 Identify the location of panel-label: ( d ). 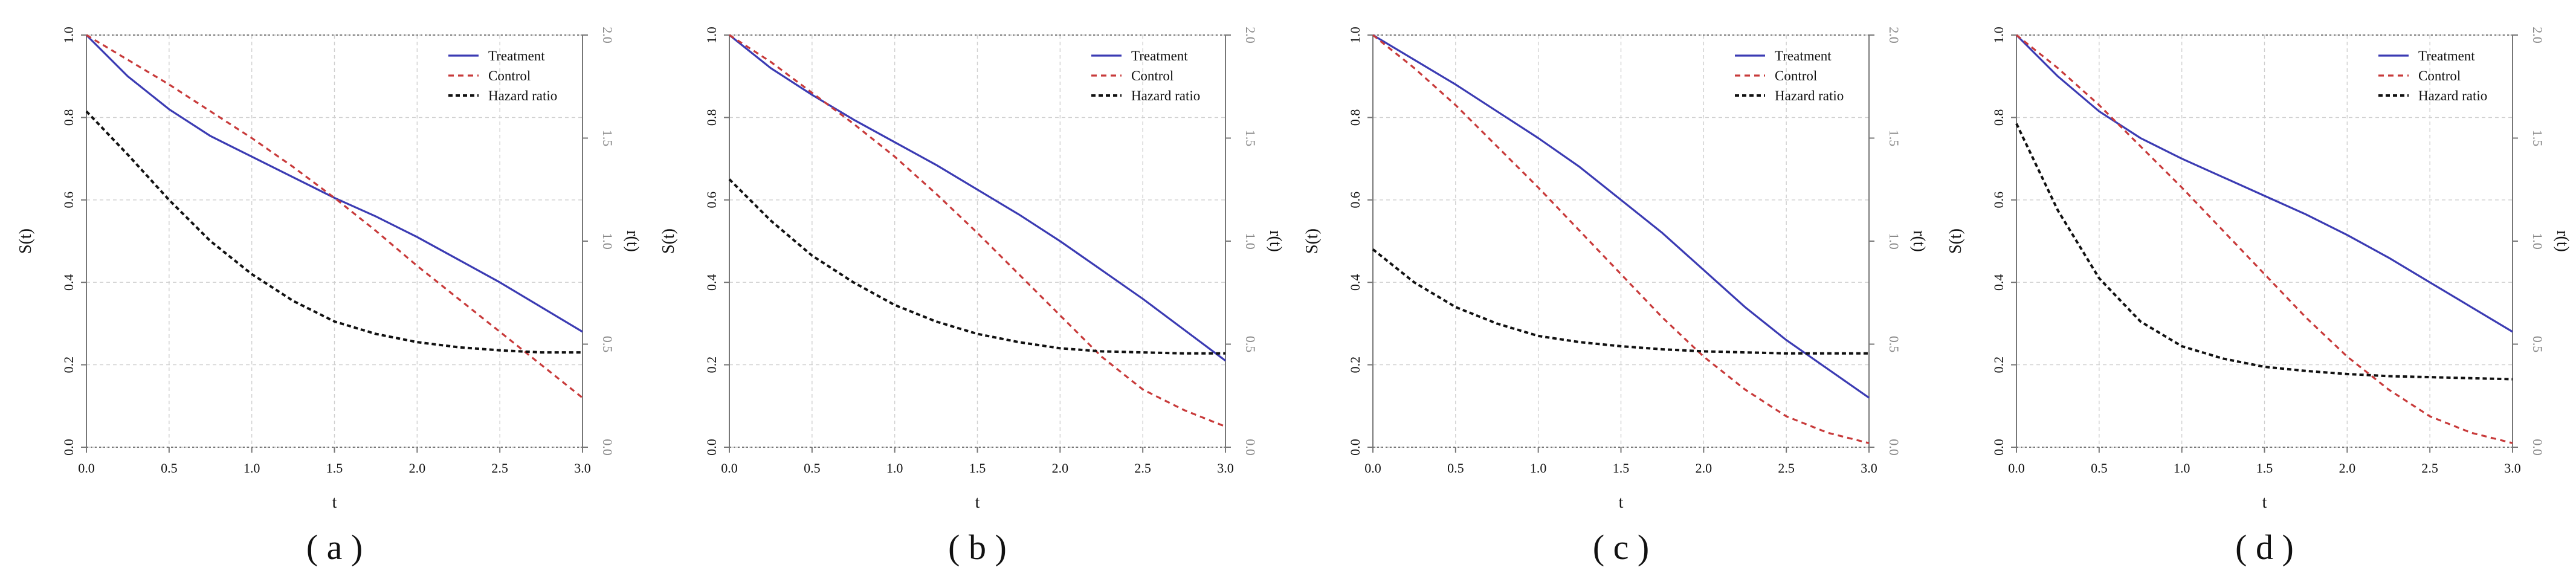
(2265, 547).